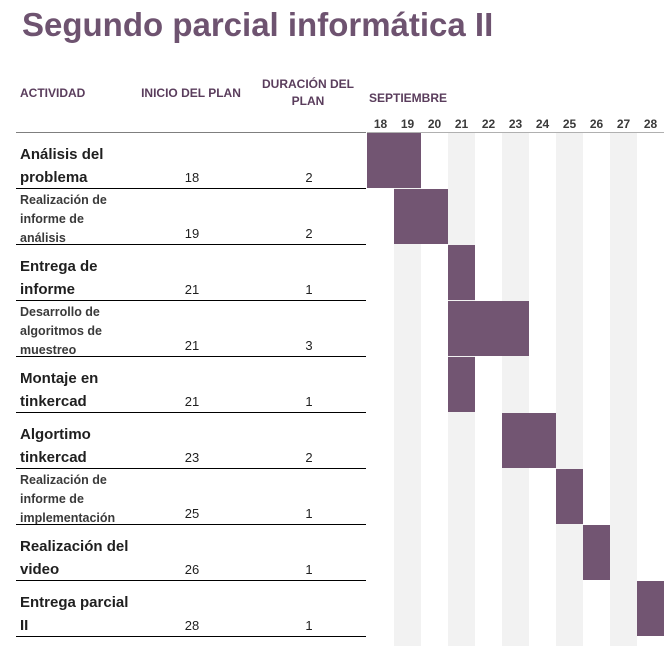  What do you see at coordinates (55, 446) in the screenshot?
I see `task-name: Algortimo tinkercad` at bounding box center [55, 446].